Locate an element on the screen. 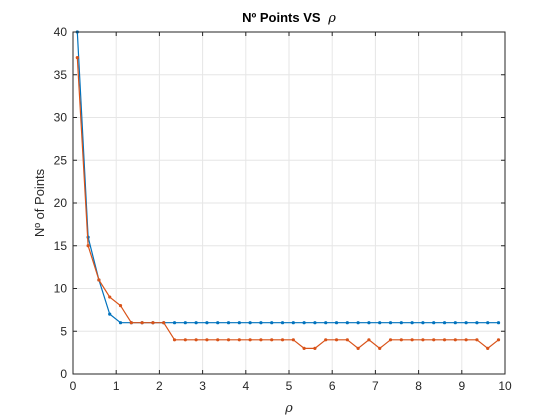 The height and width of the screenshot is (420, 560). y-tick-label: 35 is located at coordinates (61, 75).